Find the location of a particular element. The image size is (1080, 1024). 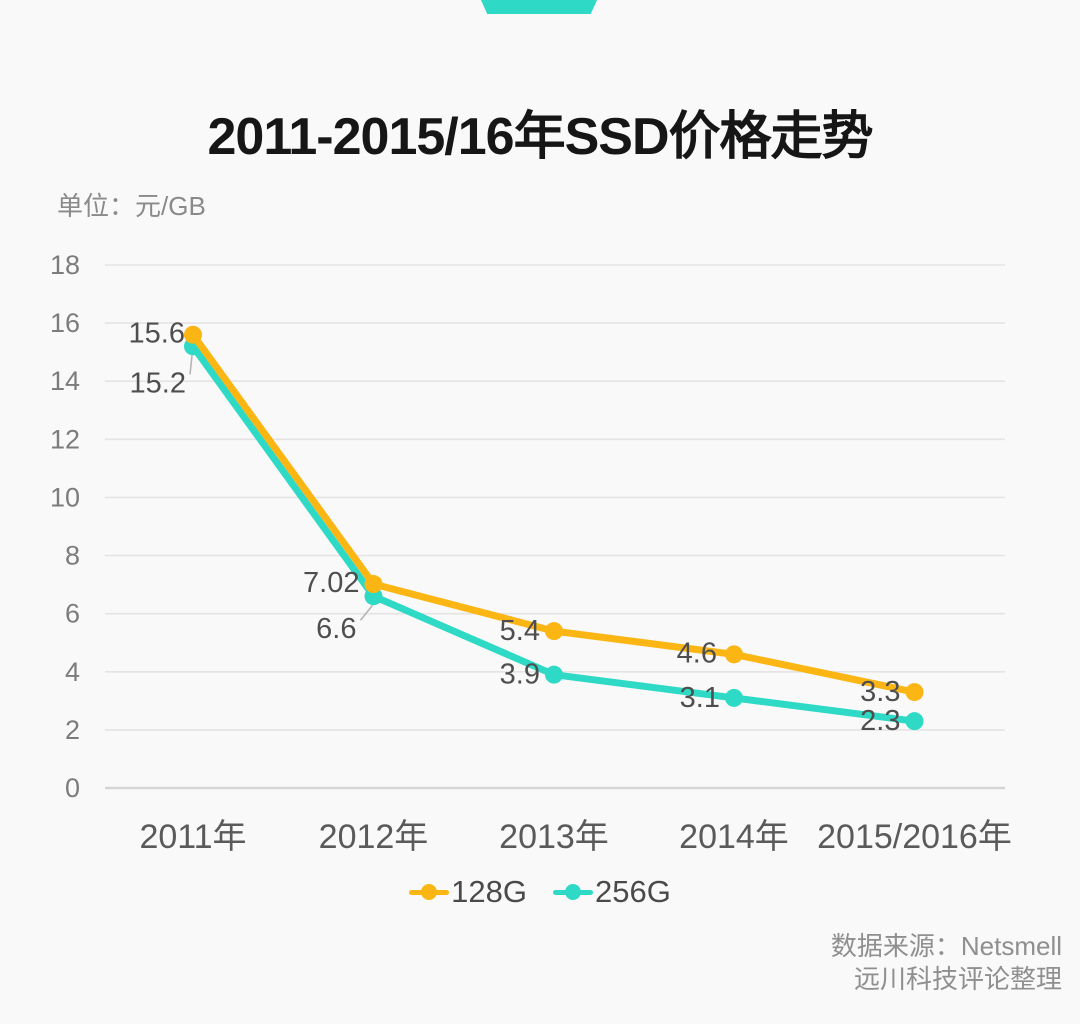

y-tick-label: 0 is located at coordinates (72, 788).